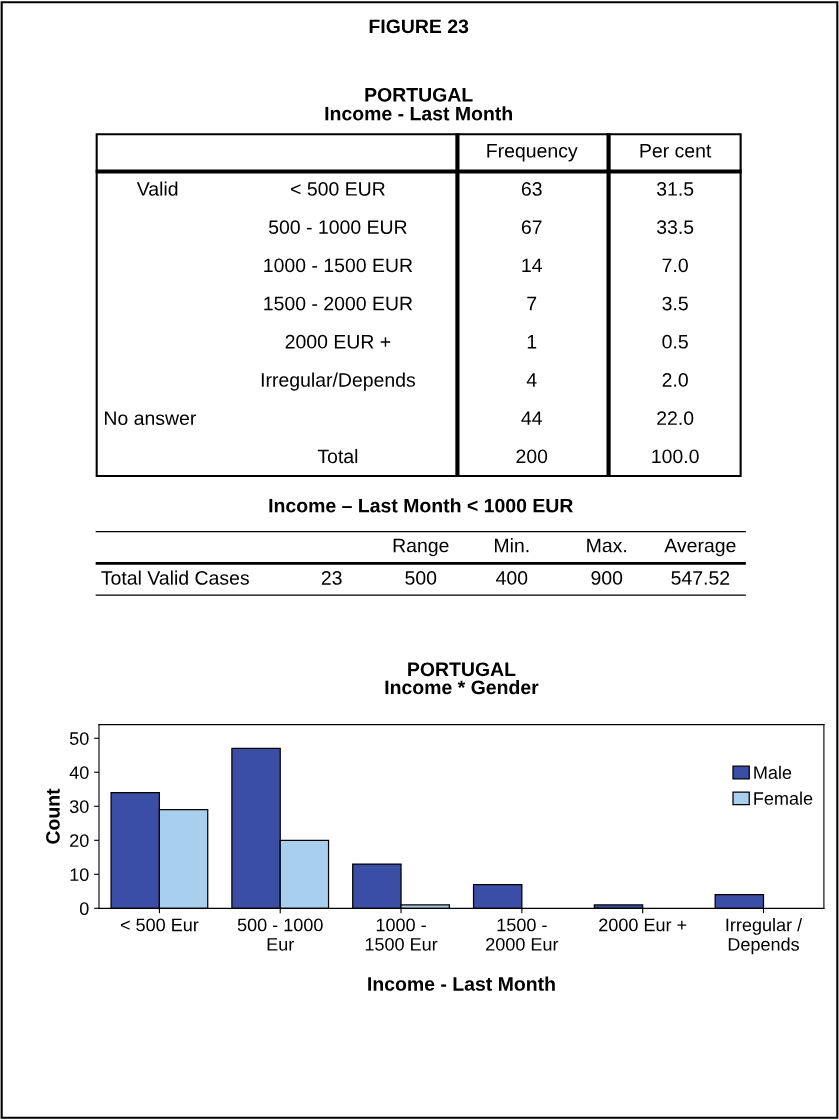 This screenshot has width=839, height=1120. What do you see at coordinates (84, 909) in the screenshot?
I see `y-tick-label: 0` at bounding box center [84, 909].